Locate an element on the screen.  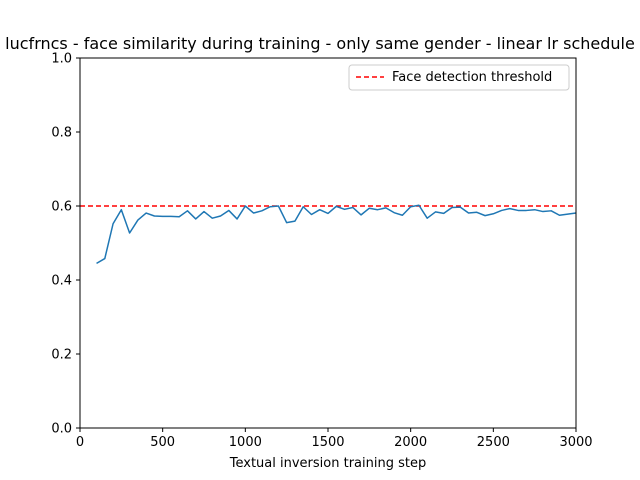
legend-box is located at coordinates (459, 77).